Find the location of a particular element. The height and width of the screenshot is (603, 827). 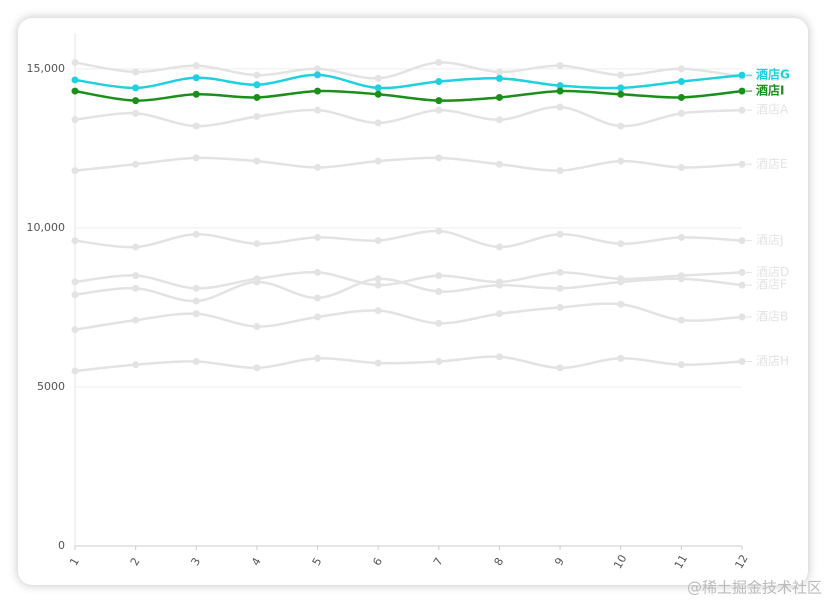

y-tick-label: 10,000 is located at coordinates (46, 227).